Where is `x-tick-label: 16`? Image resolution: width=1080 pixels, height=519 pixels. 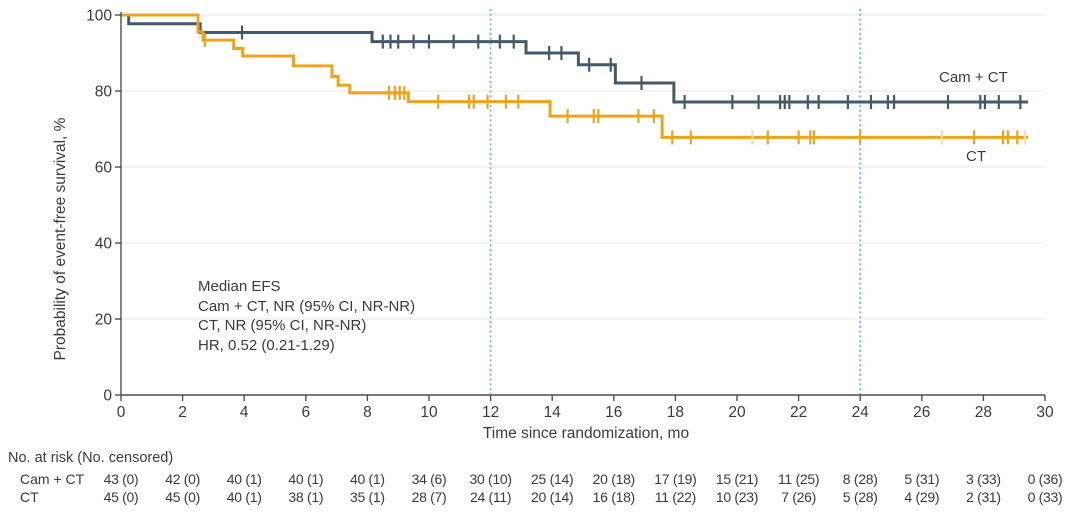 x-tick-label: 16 is located at coordinates (613, 412).